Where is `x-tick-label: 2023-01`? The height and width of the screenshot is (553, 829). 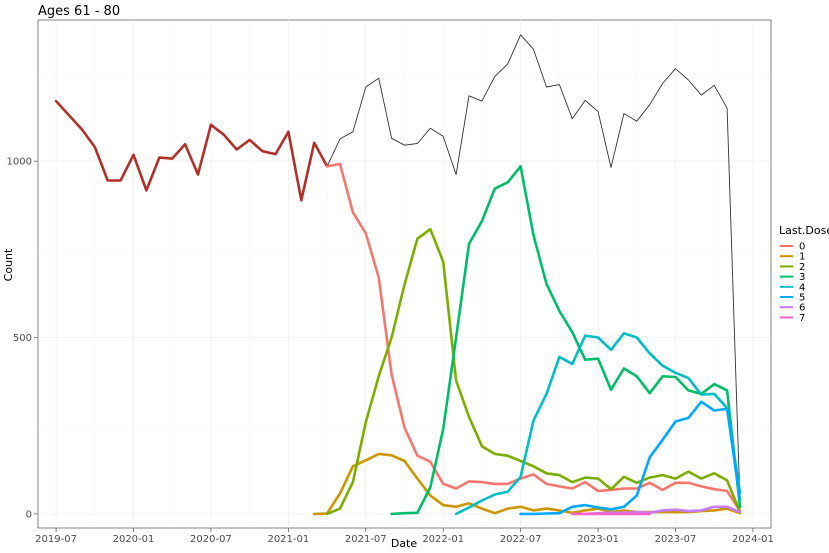 x-tick-label: 2023-01 is located at coordinates (598, 539).